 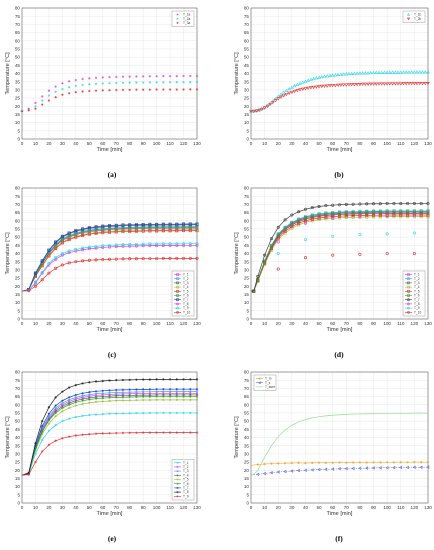 What do you see at coordinates (18, 503) in the screenshot?
I see `y-tick-label: 0` at bounding box center [18, 503].